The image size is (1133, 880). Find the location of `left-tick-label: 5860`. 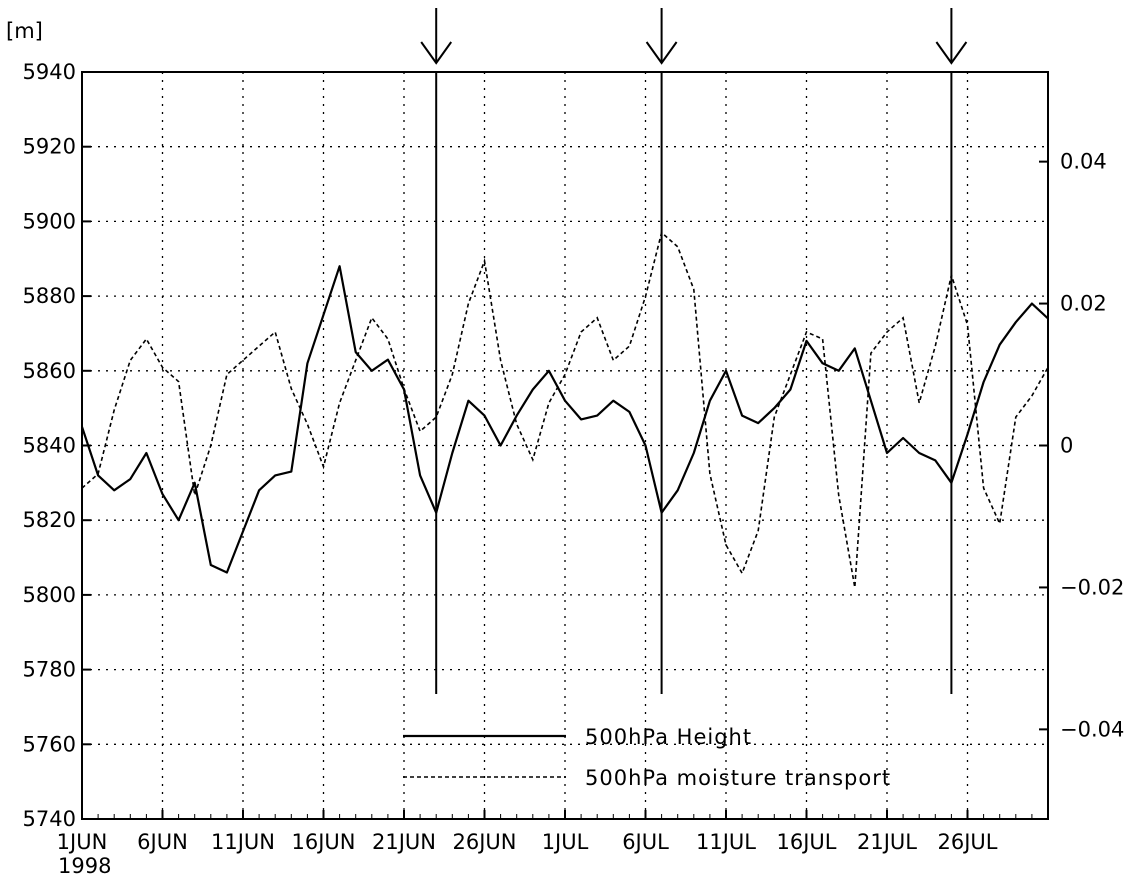

left-tick-label: 5860 is located at coordinates (49, 371).